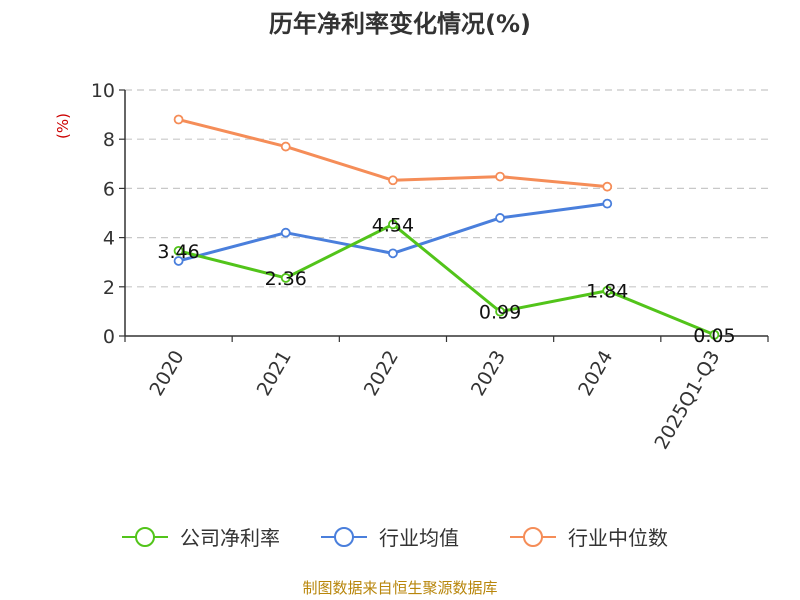  I want to click on y-axis-ticks: 0 2 4 6 8 10, so click(108, 214).